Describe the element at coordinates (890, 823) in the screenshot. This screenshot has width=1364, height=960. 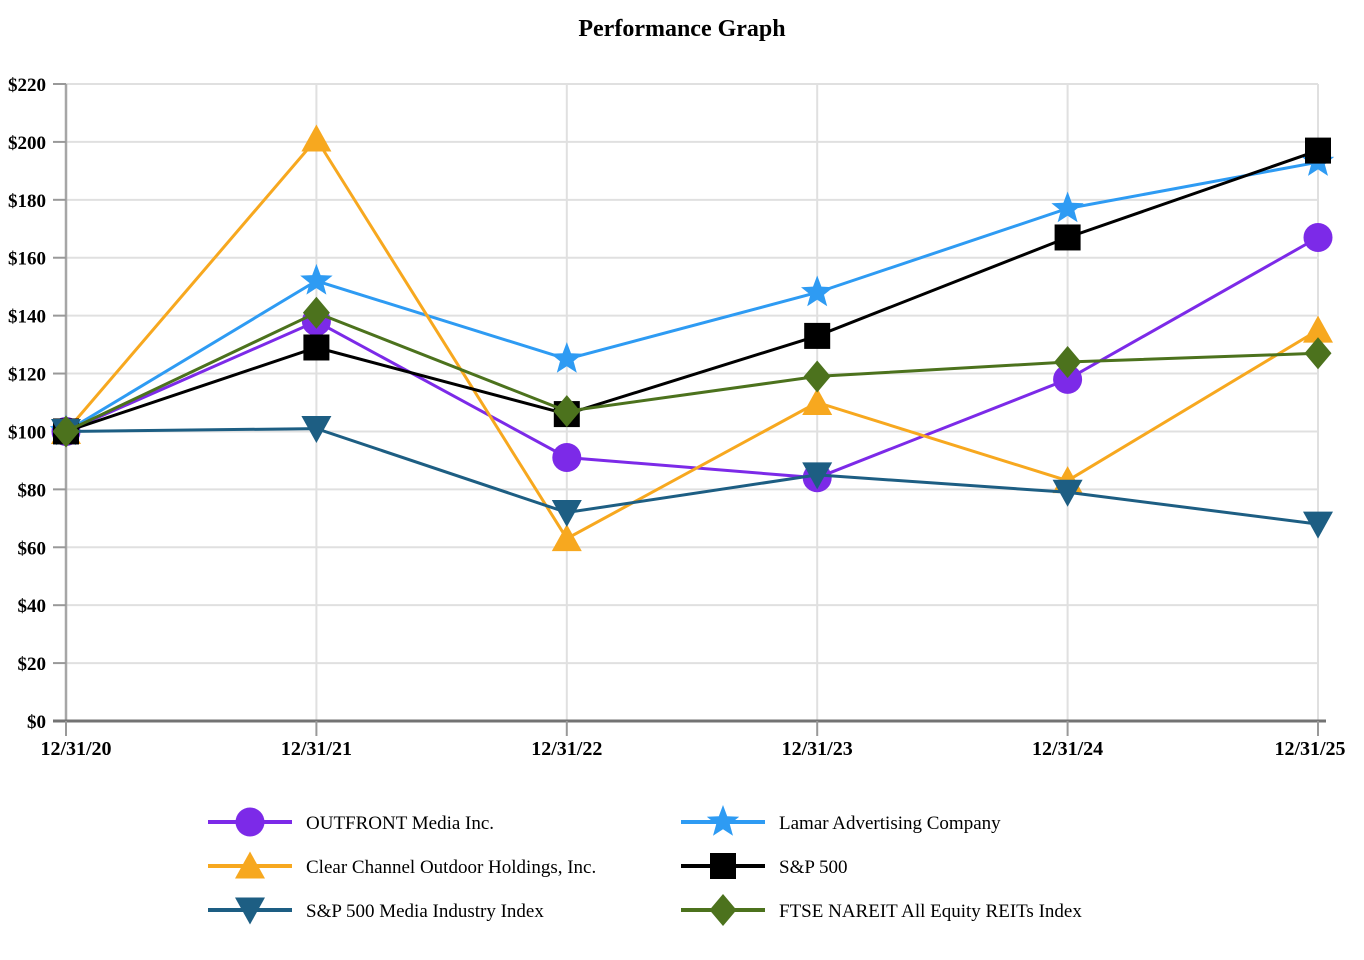
I see `legend-label-lamar-advertising-company: Lamar Advertising Company` at that location.